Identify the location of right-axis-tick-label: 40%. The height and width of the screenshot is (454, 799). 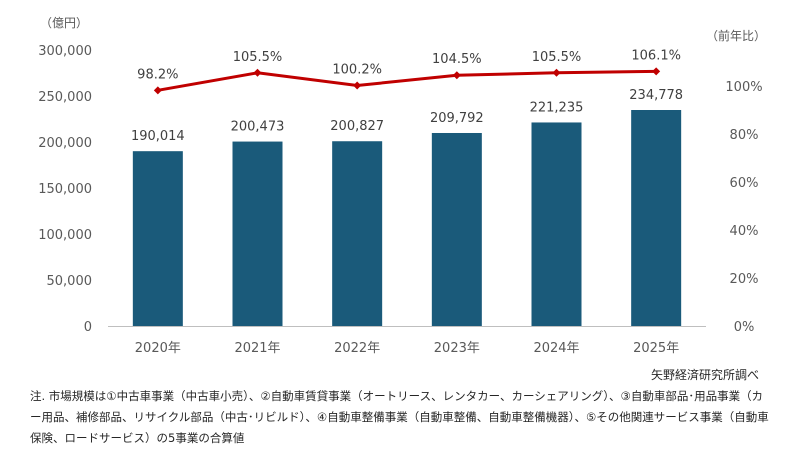
(744, 231).